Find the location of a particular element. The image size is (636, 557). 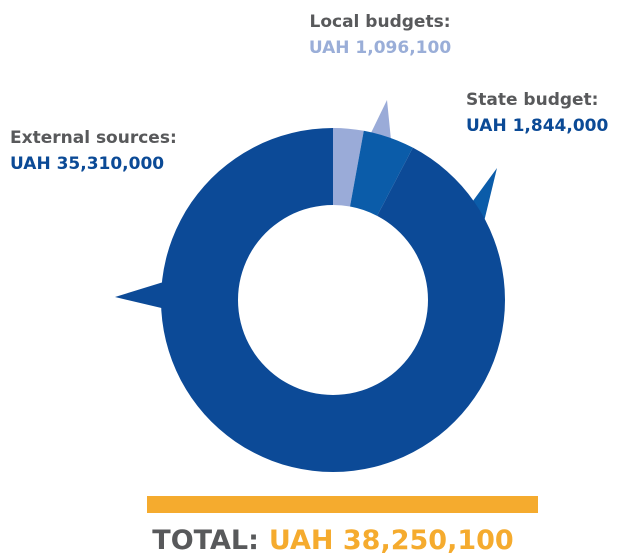

segment-name: Local budgets: is located at coordinates (380, 22).